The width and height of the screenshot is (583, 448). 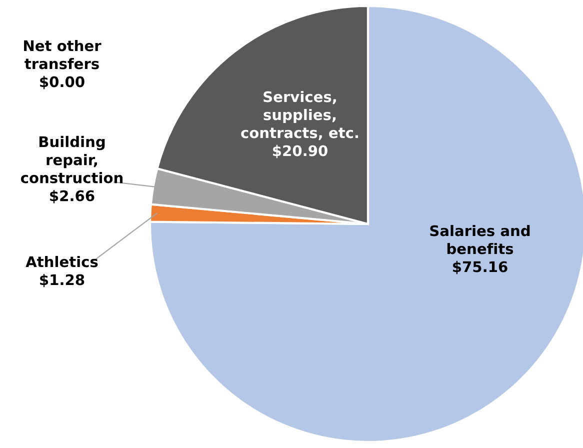 What do you see at coordinates (480, 267) in the screenshot?
I see `data-label: $75.16` at bounding box center [480, 267].